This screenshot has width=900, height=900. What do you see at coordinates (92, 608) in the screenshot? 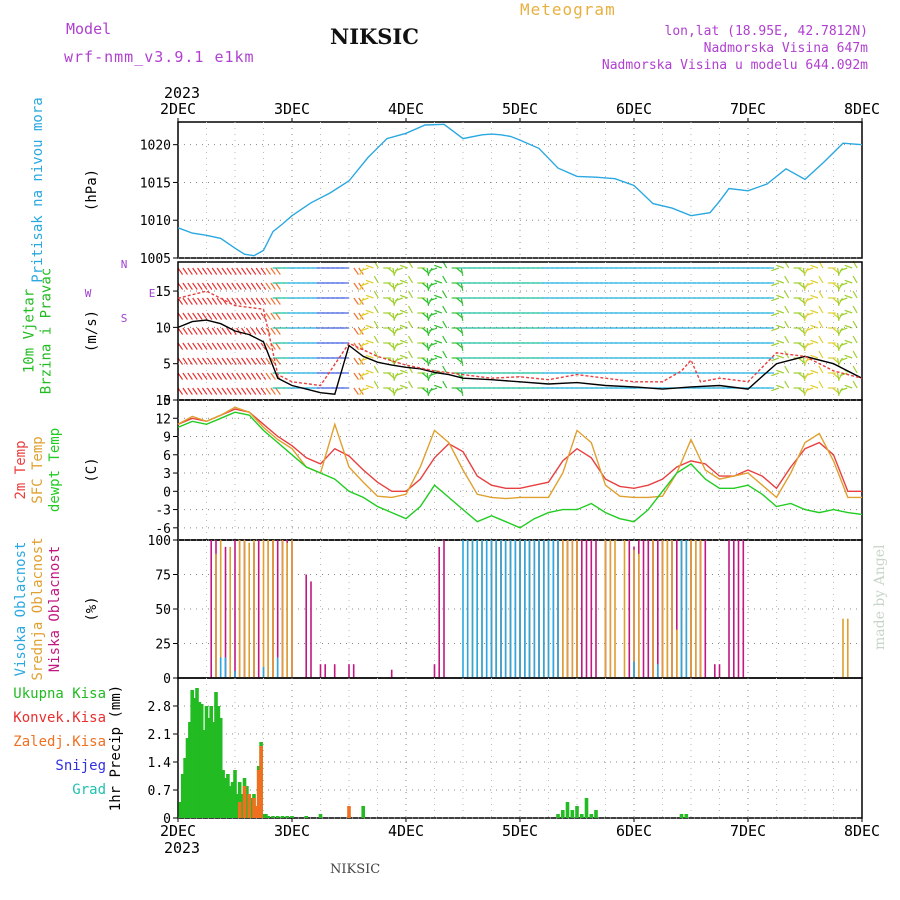
I see `cloud-ylabel: (%)` at bounding box center [92, 608].